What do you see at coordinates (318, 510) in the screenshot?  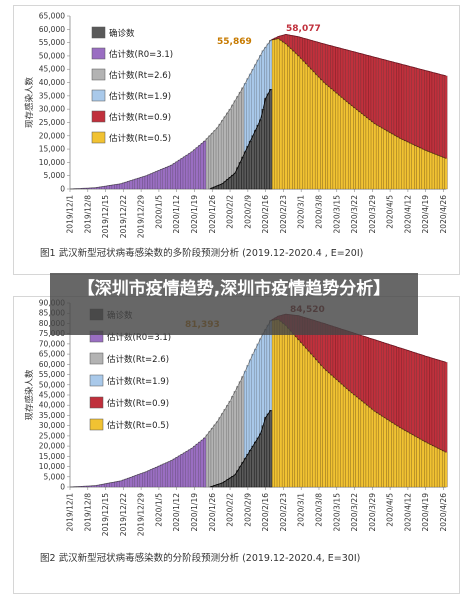 I see `x-tick-label: 2020/3/8` at bounding box center [318, 510].